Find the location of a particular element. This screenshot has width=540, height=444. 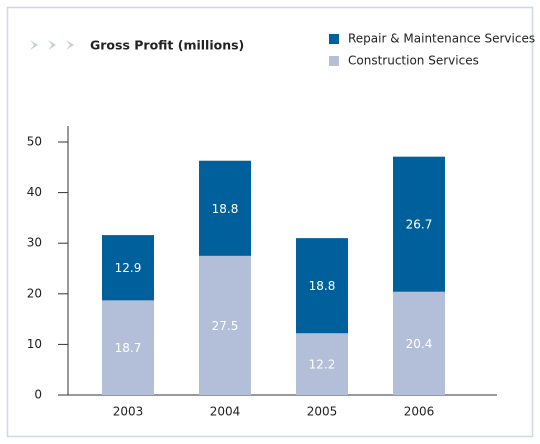

value-label: 12.2 is located at coordinates (322, 365).